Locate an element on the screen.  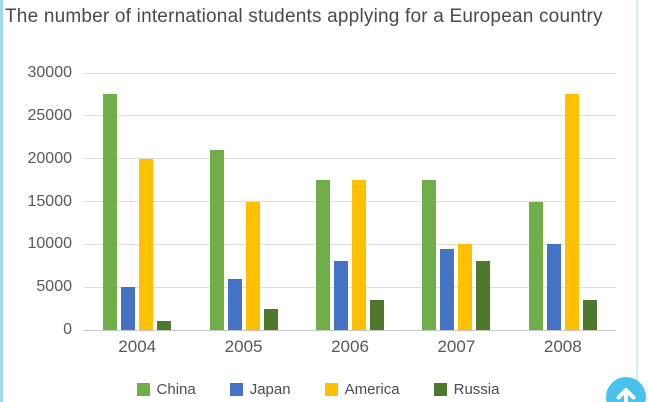
legend-item-japan: Japan is located at coordinates (260, 389).